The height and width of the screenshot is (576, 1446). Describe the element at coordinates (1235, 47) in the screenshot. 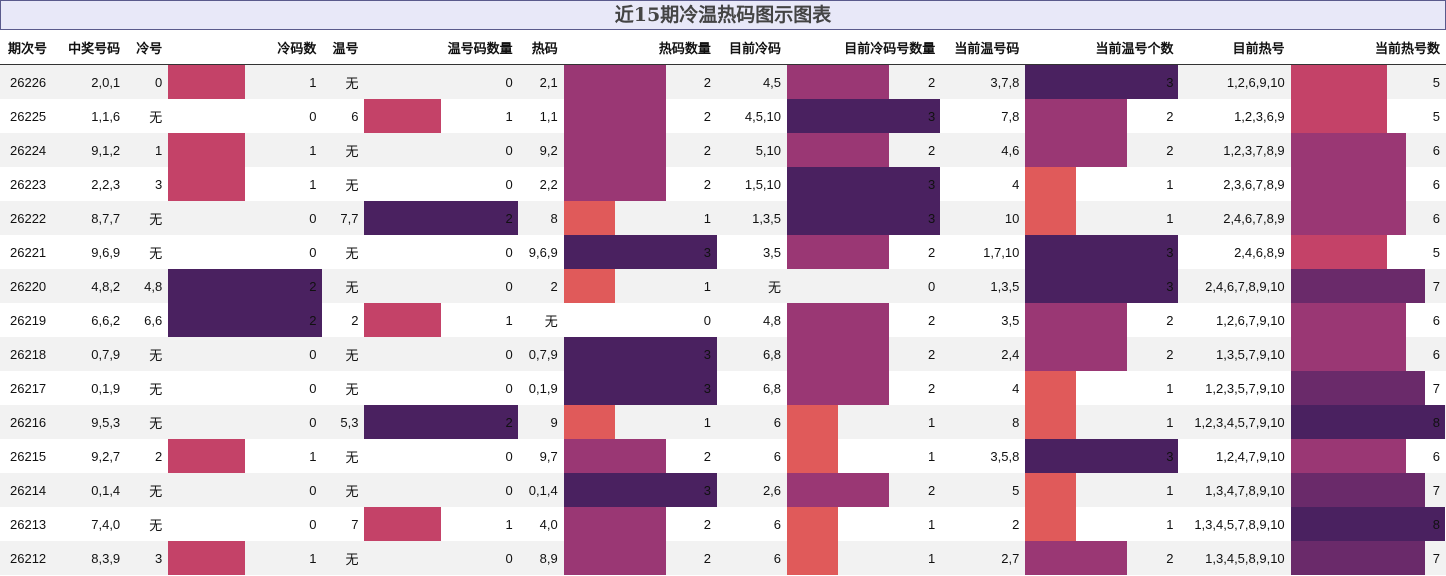

I see `header-current-hot: 目前热号` at that location.